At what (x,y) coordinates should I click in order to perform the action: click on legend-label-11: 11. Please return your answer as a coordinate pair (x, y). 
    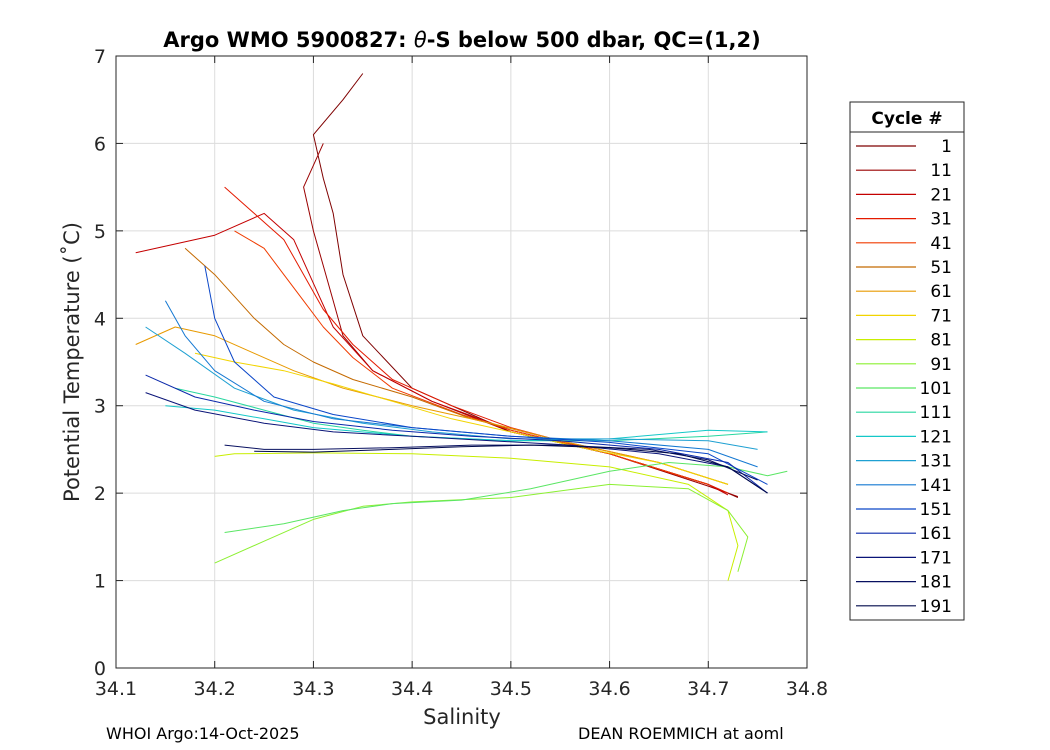
    Looking at the image, I should click on (941, 171).